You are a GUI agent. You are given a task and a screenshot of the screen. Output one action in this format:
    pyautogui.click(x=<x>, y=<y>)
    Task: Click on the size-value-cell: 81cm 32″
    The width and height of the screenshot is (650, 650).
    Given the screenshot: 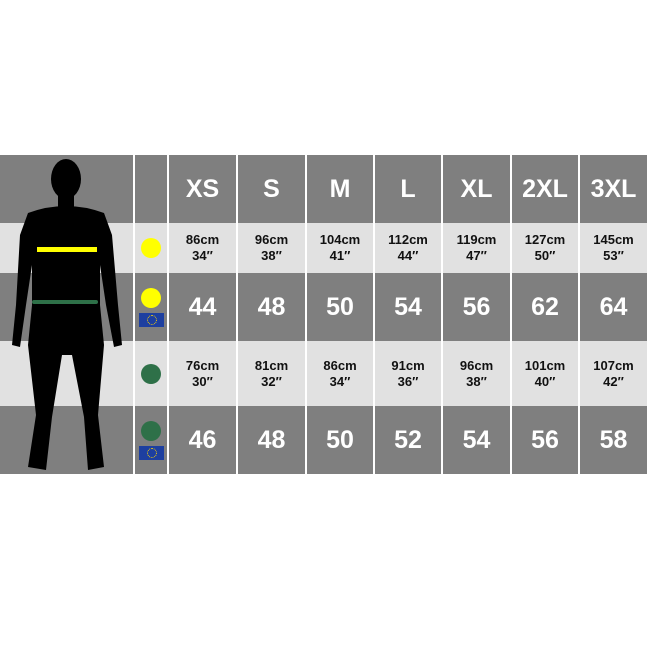 What is the action you would take?
    pyautogui.click(x=271, y=373)
    